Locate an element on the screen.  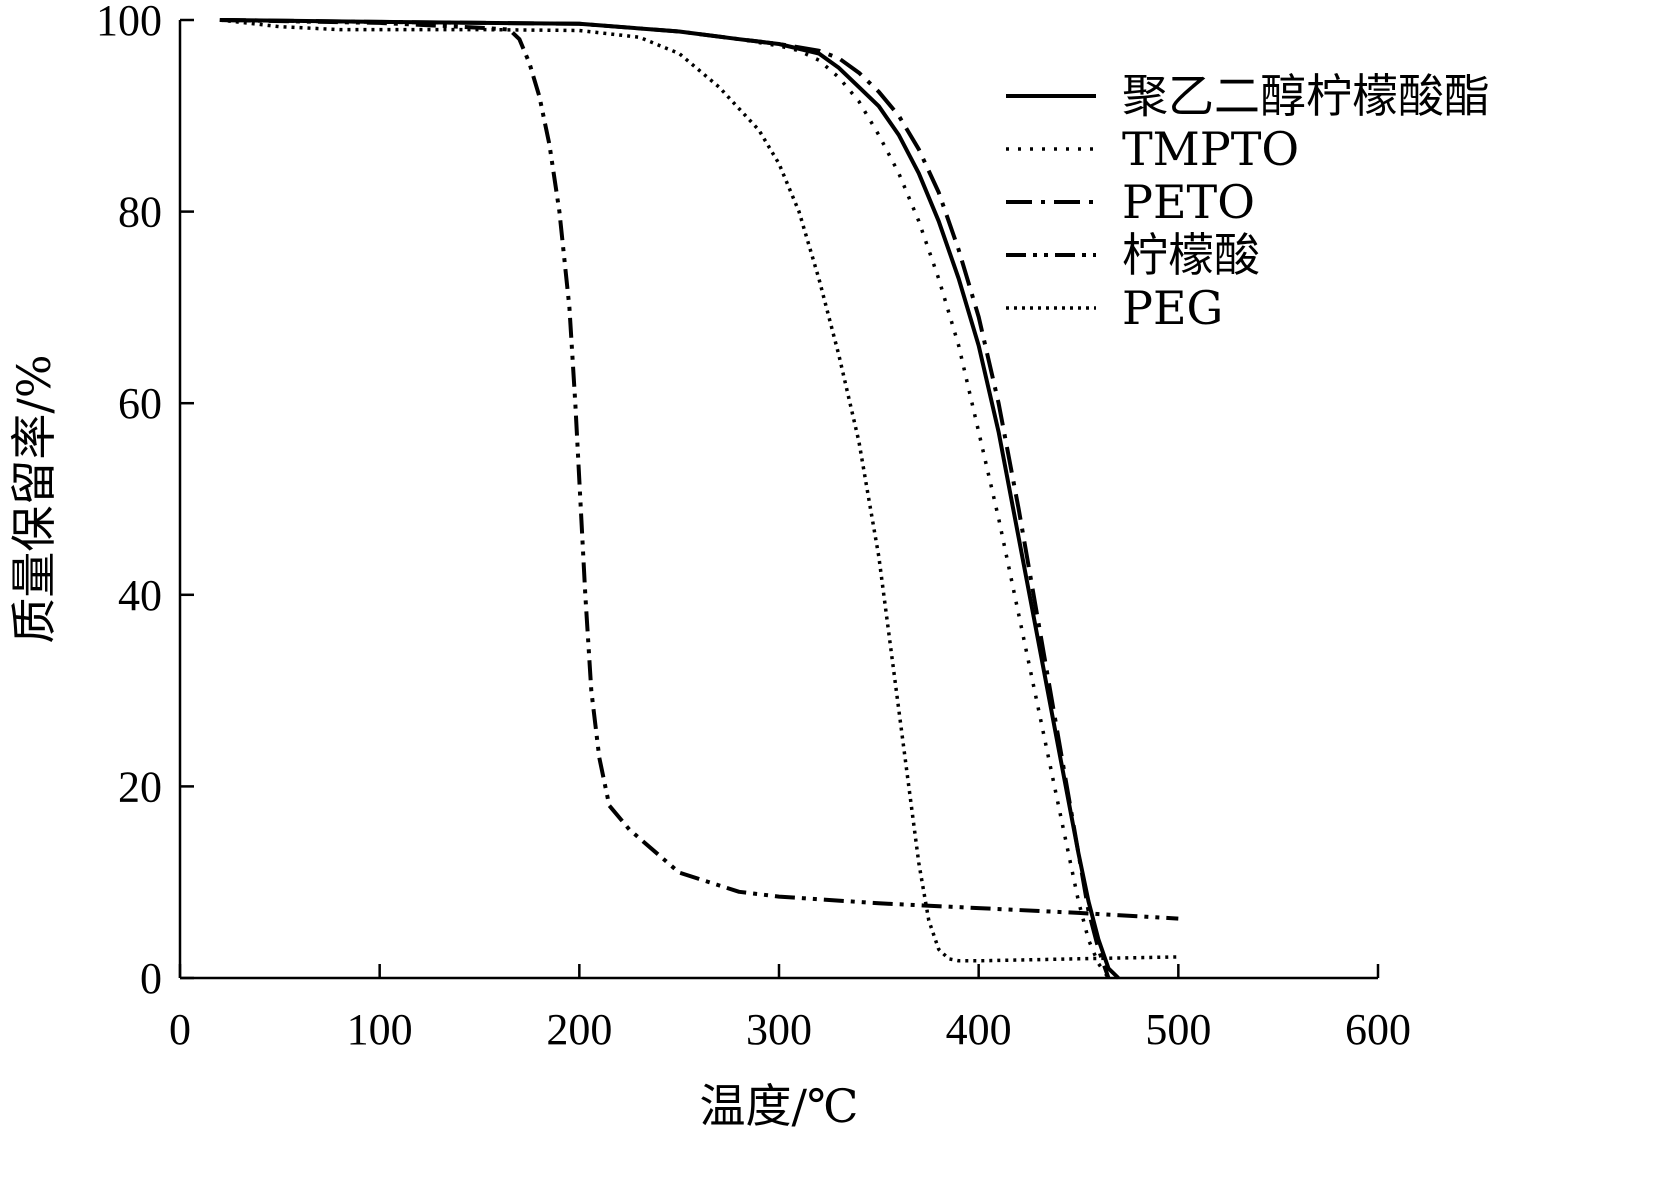
x-axis-title: 温度/℃ is located at coordinates (779, 1106).